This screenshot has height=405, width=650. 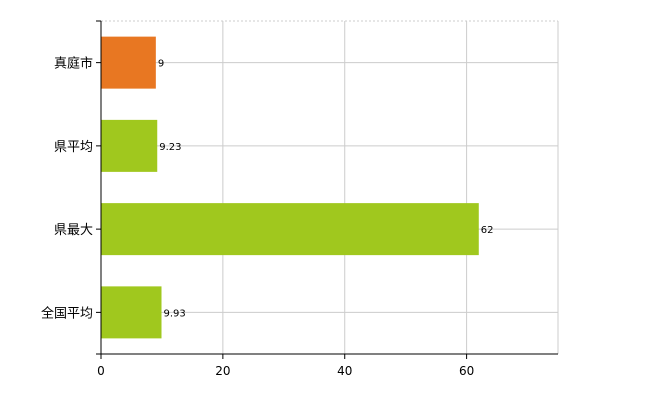 What do you see at coordinates (73, 64) in the screenshot?
I see `category-label: 真庭市` at bounding box center [73, 64].